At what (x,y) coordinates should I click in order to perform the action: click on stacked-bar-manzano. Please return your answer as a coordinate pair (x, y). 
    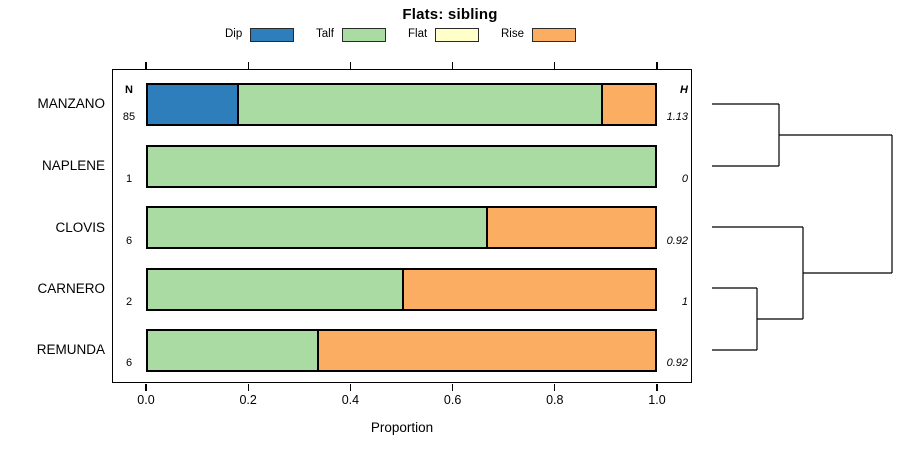
    Looking at the image, I should click on (401, 104).